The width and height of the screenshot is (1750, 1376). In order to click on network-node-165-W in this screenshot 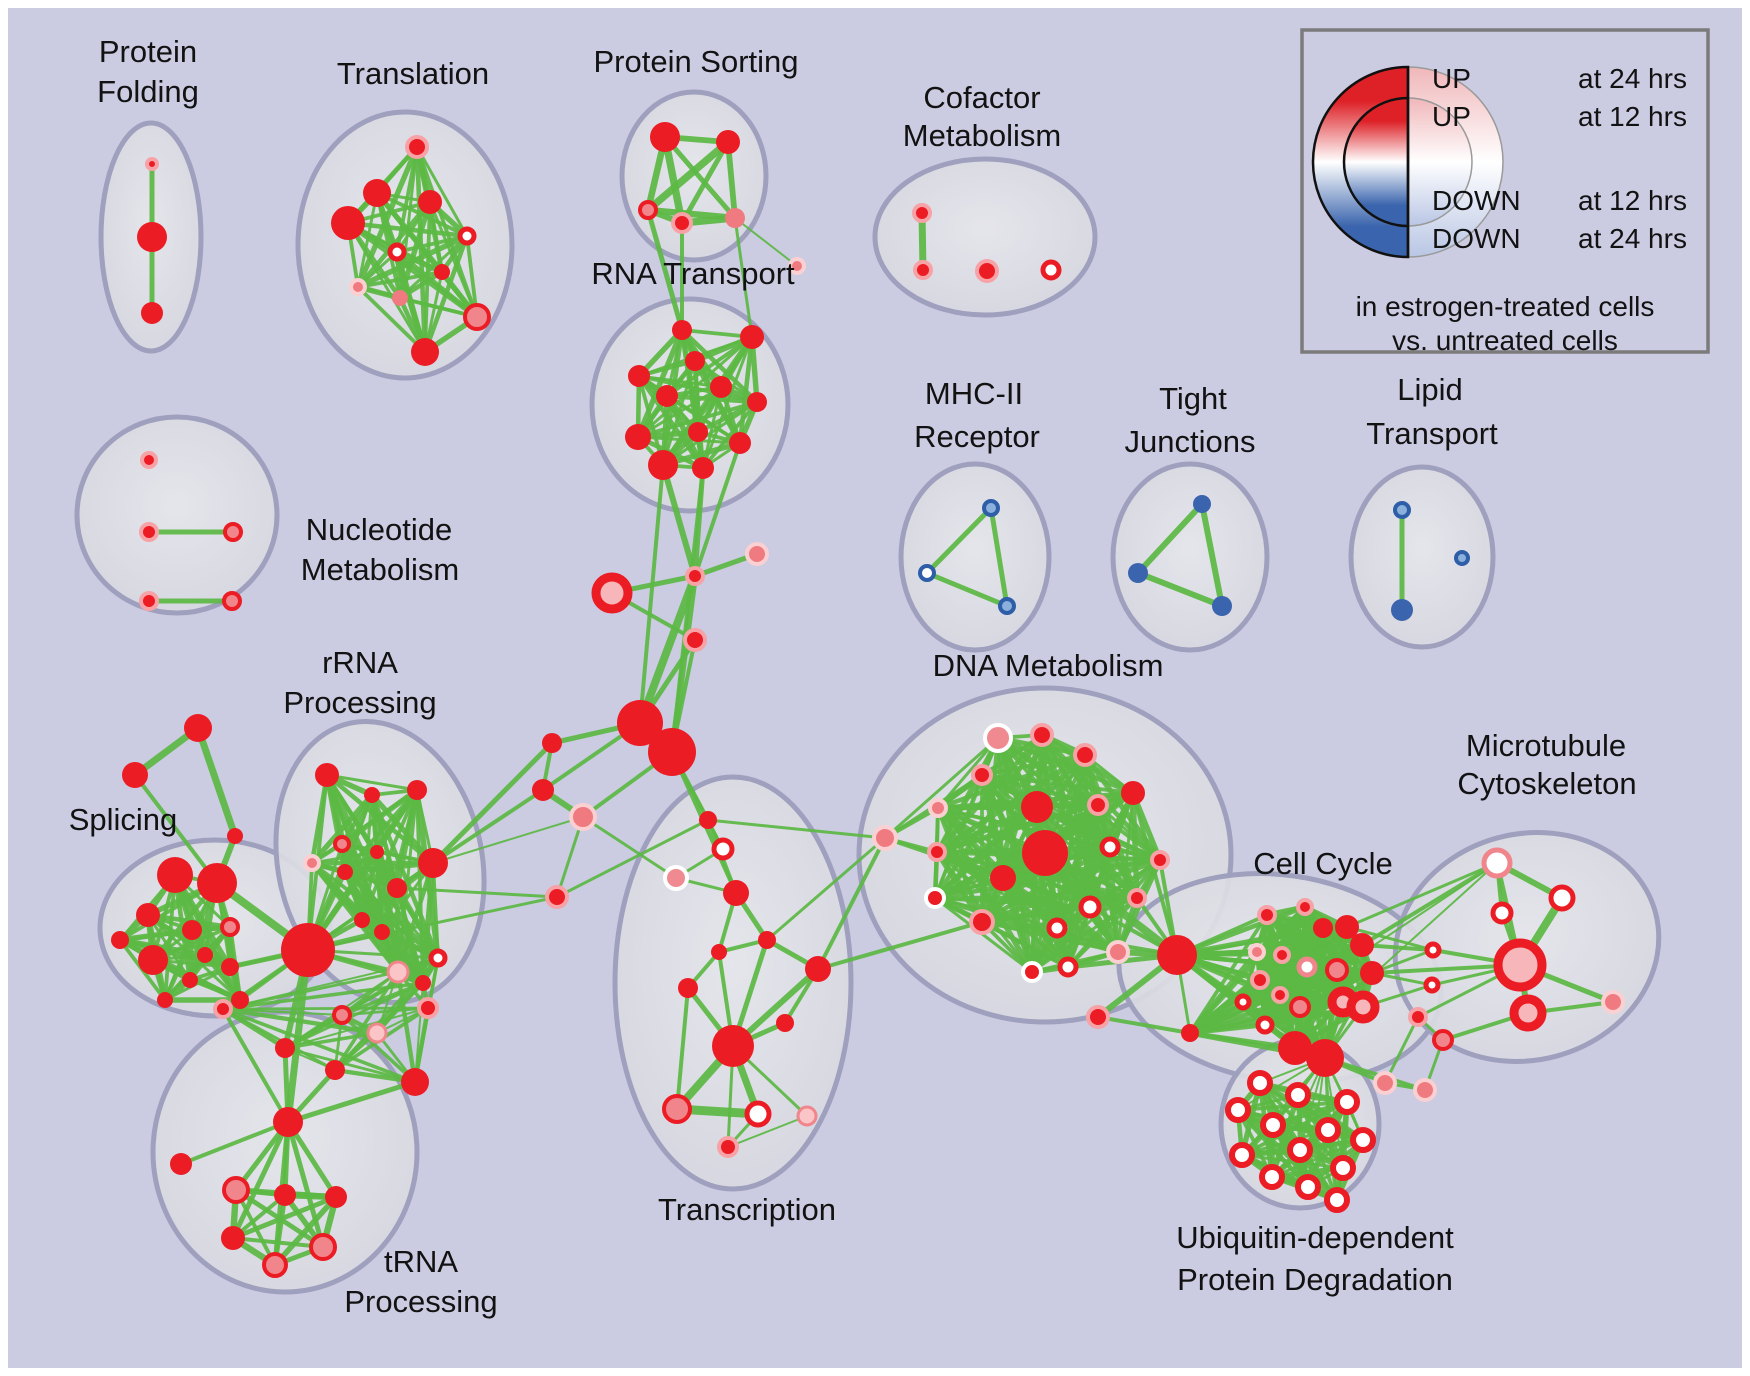, I will do `click(1300, 1150)`.